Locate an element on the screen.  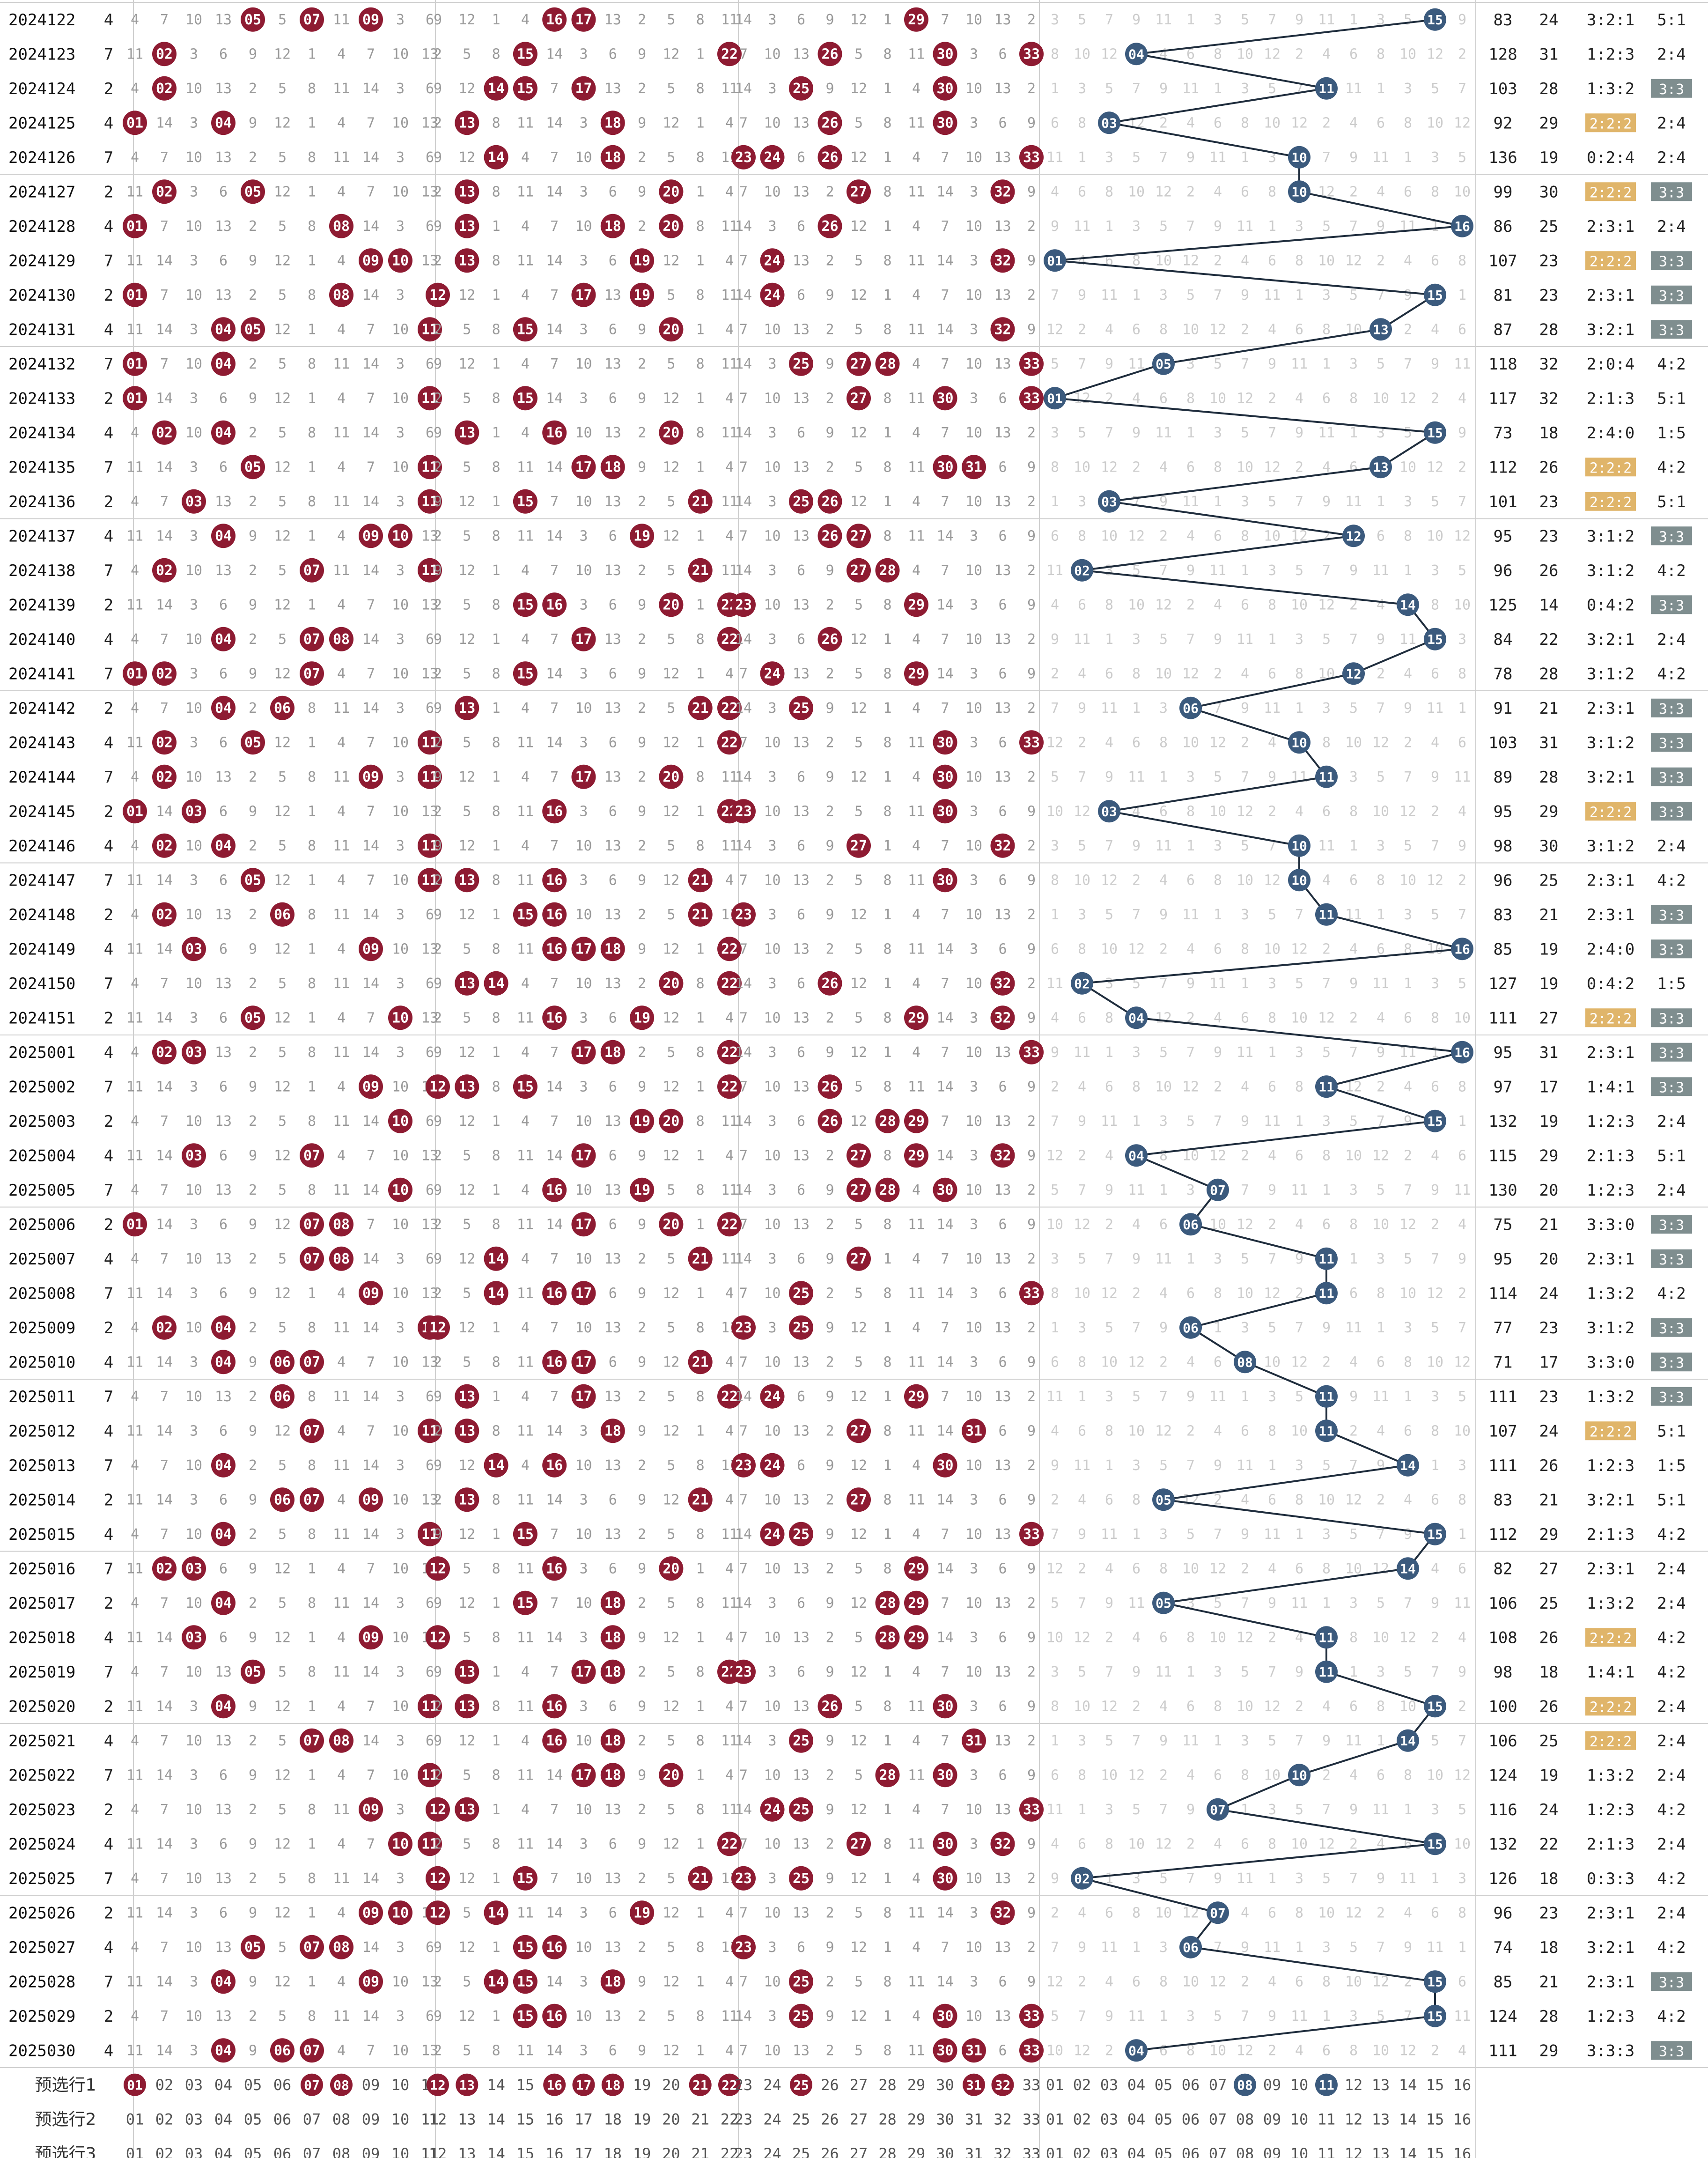
zone-ratio: 3:2:1 is located at coordinates (1610, 20).